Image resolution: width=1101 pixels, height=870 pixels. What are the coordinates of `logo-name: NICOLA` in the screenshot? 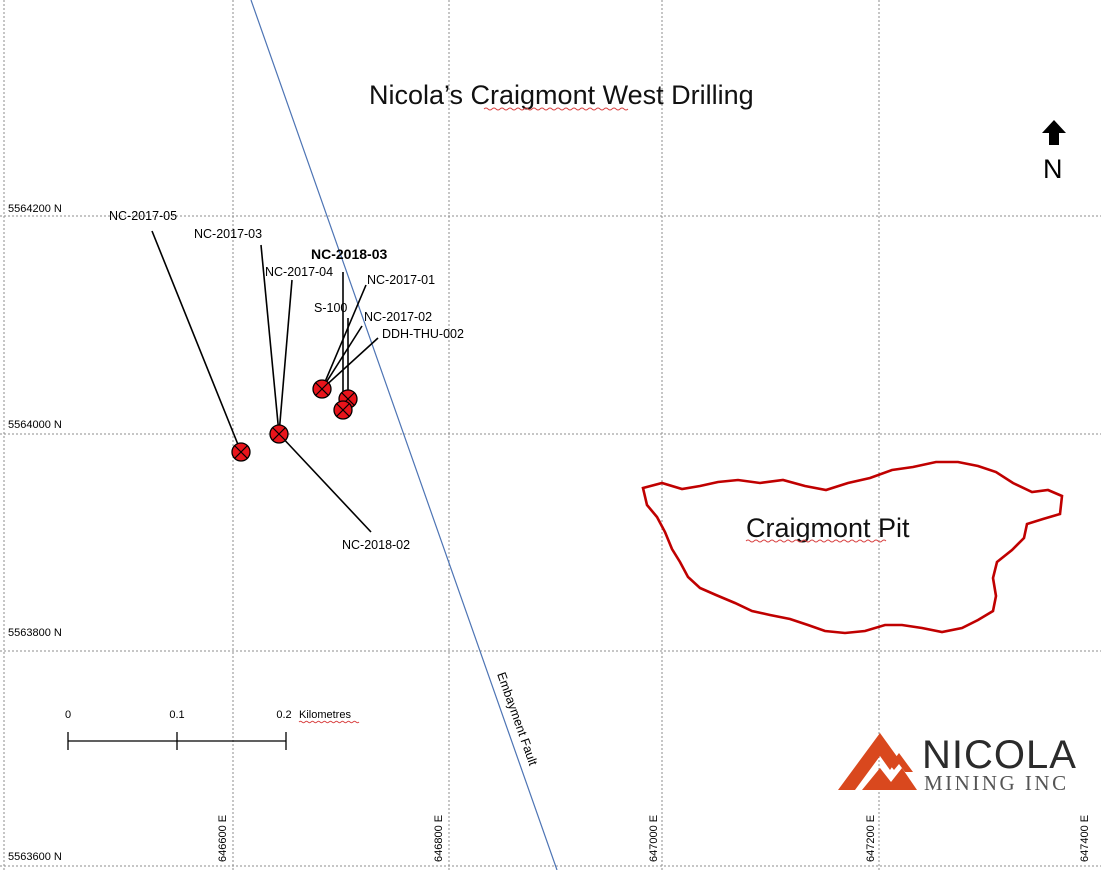 It's located at (999, 755).